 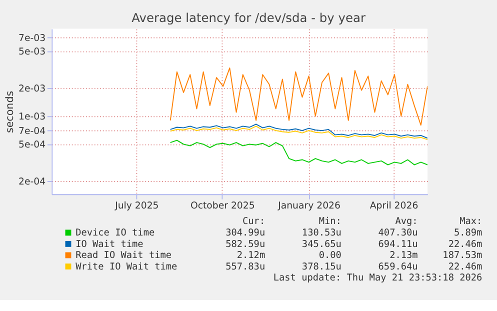 I want to click on text: Min:, so click(x=330, y=222).